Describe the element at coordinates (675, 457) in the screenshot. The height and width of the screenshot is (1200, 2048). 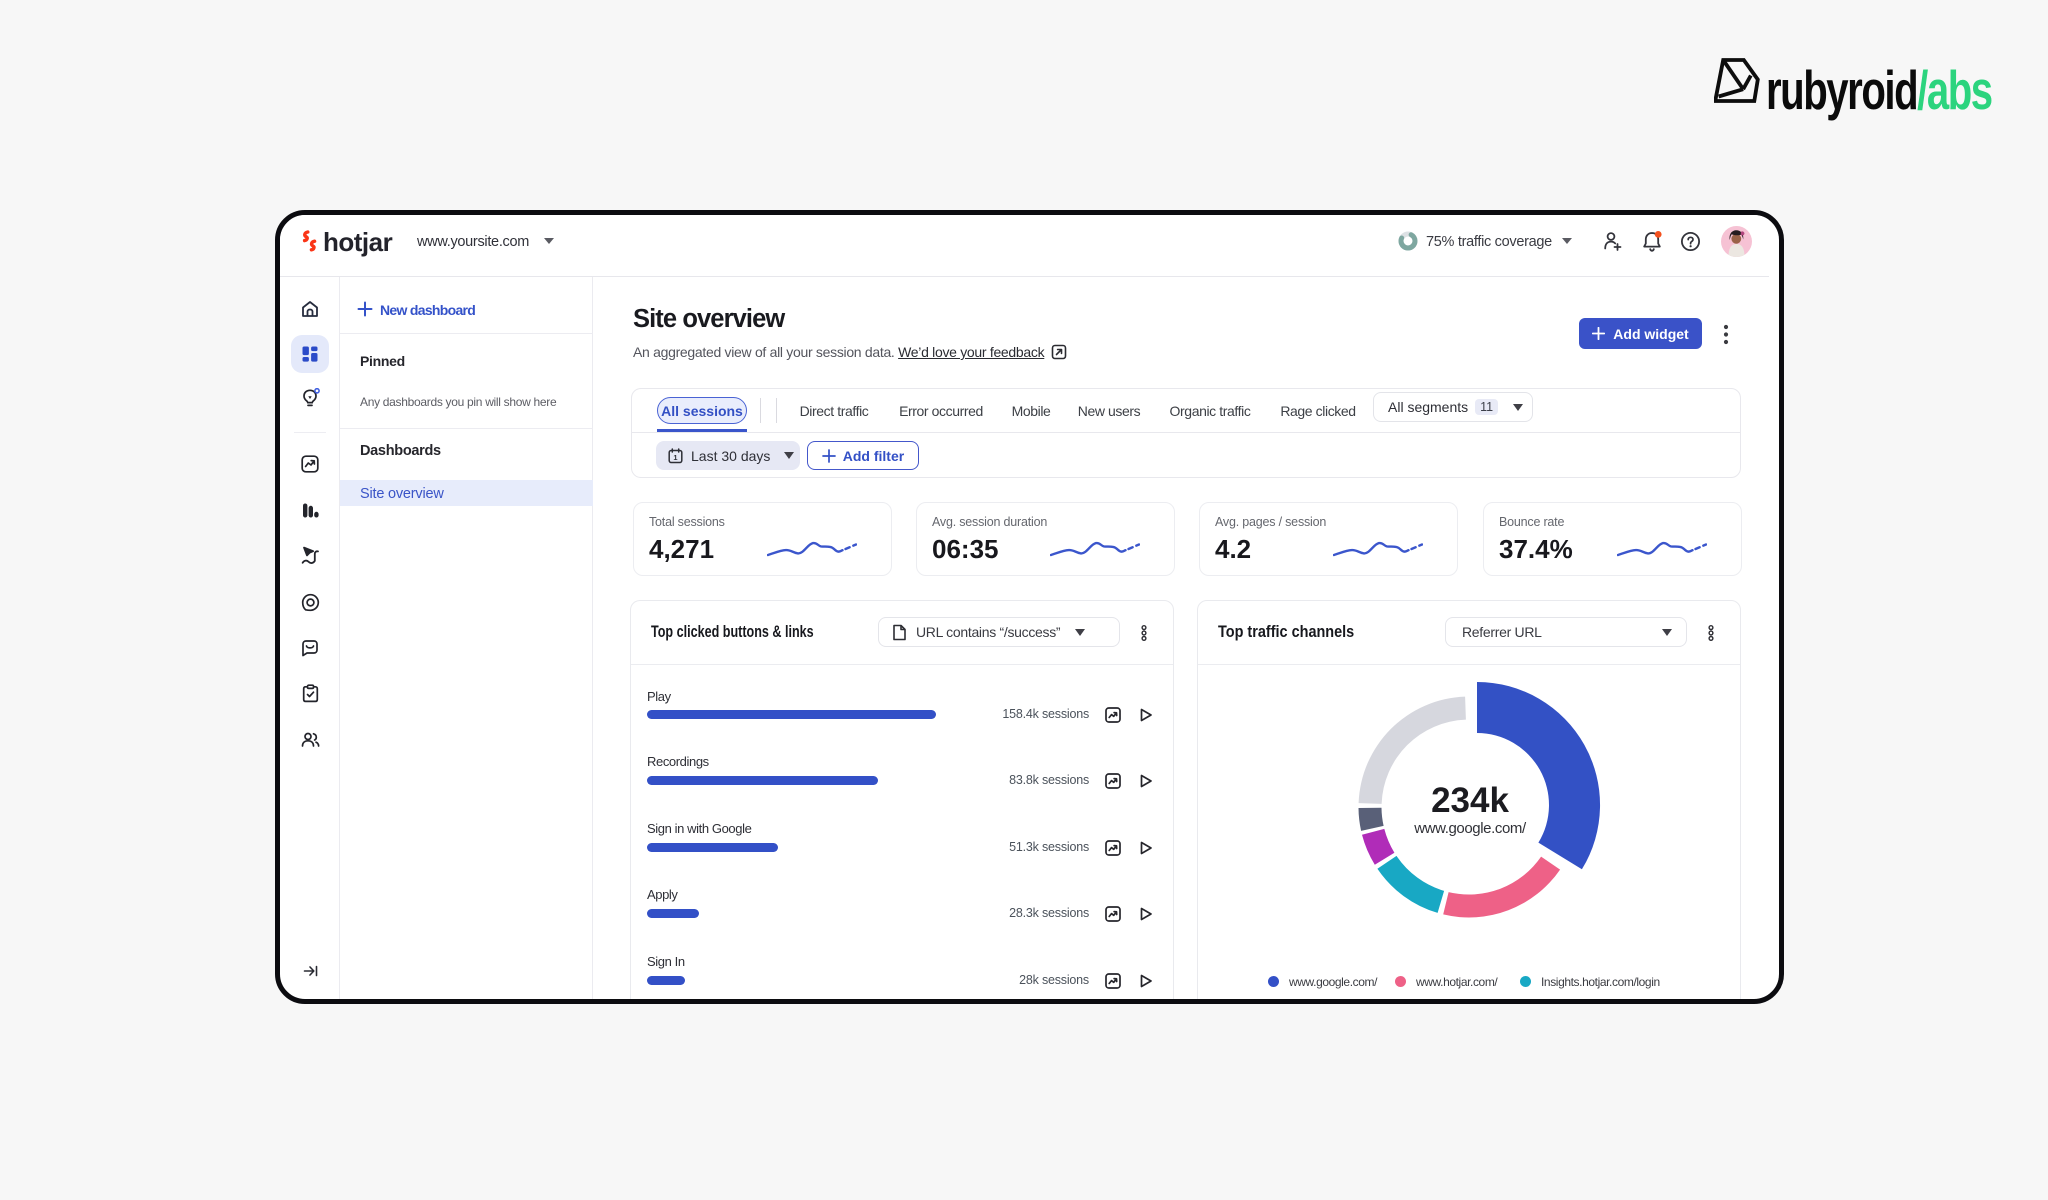
I see `svg-text: 1` at that location.